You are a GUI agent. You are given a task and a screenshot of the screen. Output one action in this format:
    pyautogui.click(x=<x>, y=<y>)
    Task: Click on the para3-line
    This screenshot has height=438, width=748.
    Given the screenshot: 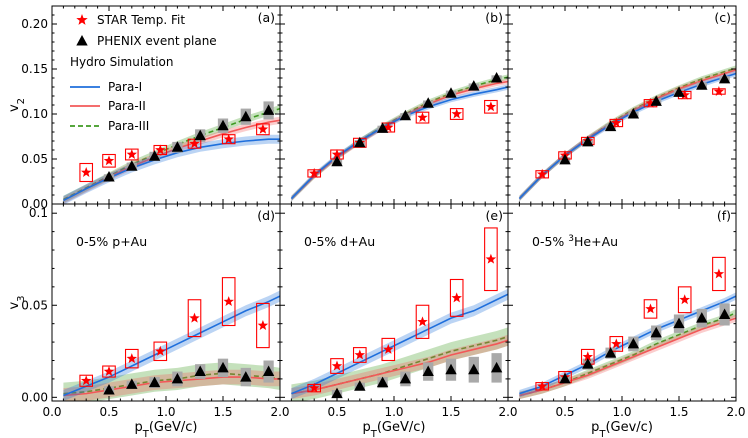 What is the action you would take?
    pyautogui.click(x=399, y=365)
    